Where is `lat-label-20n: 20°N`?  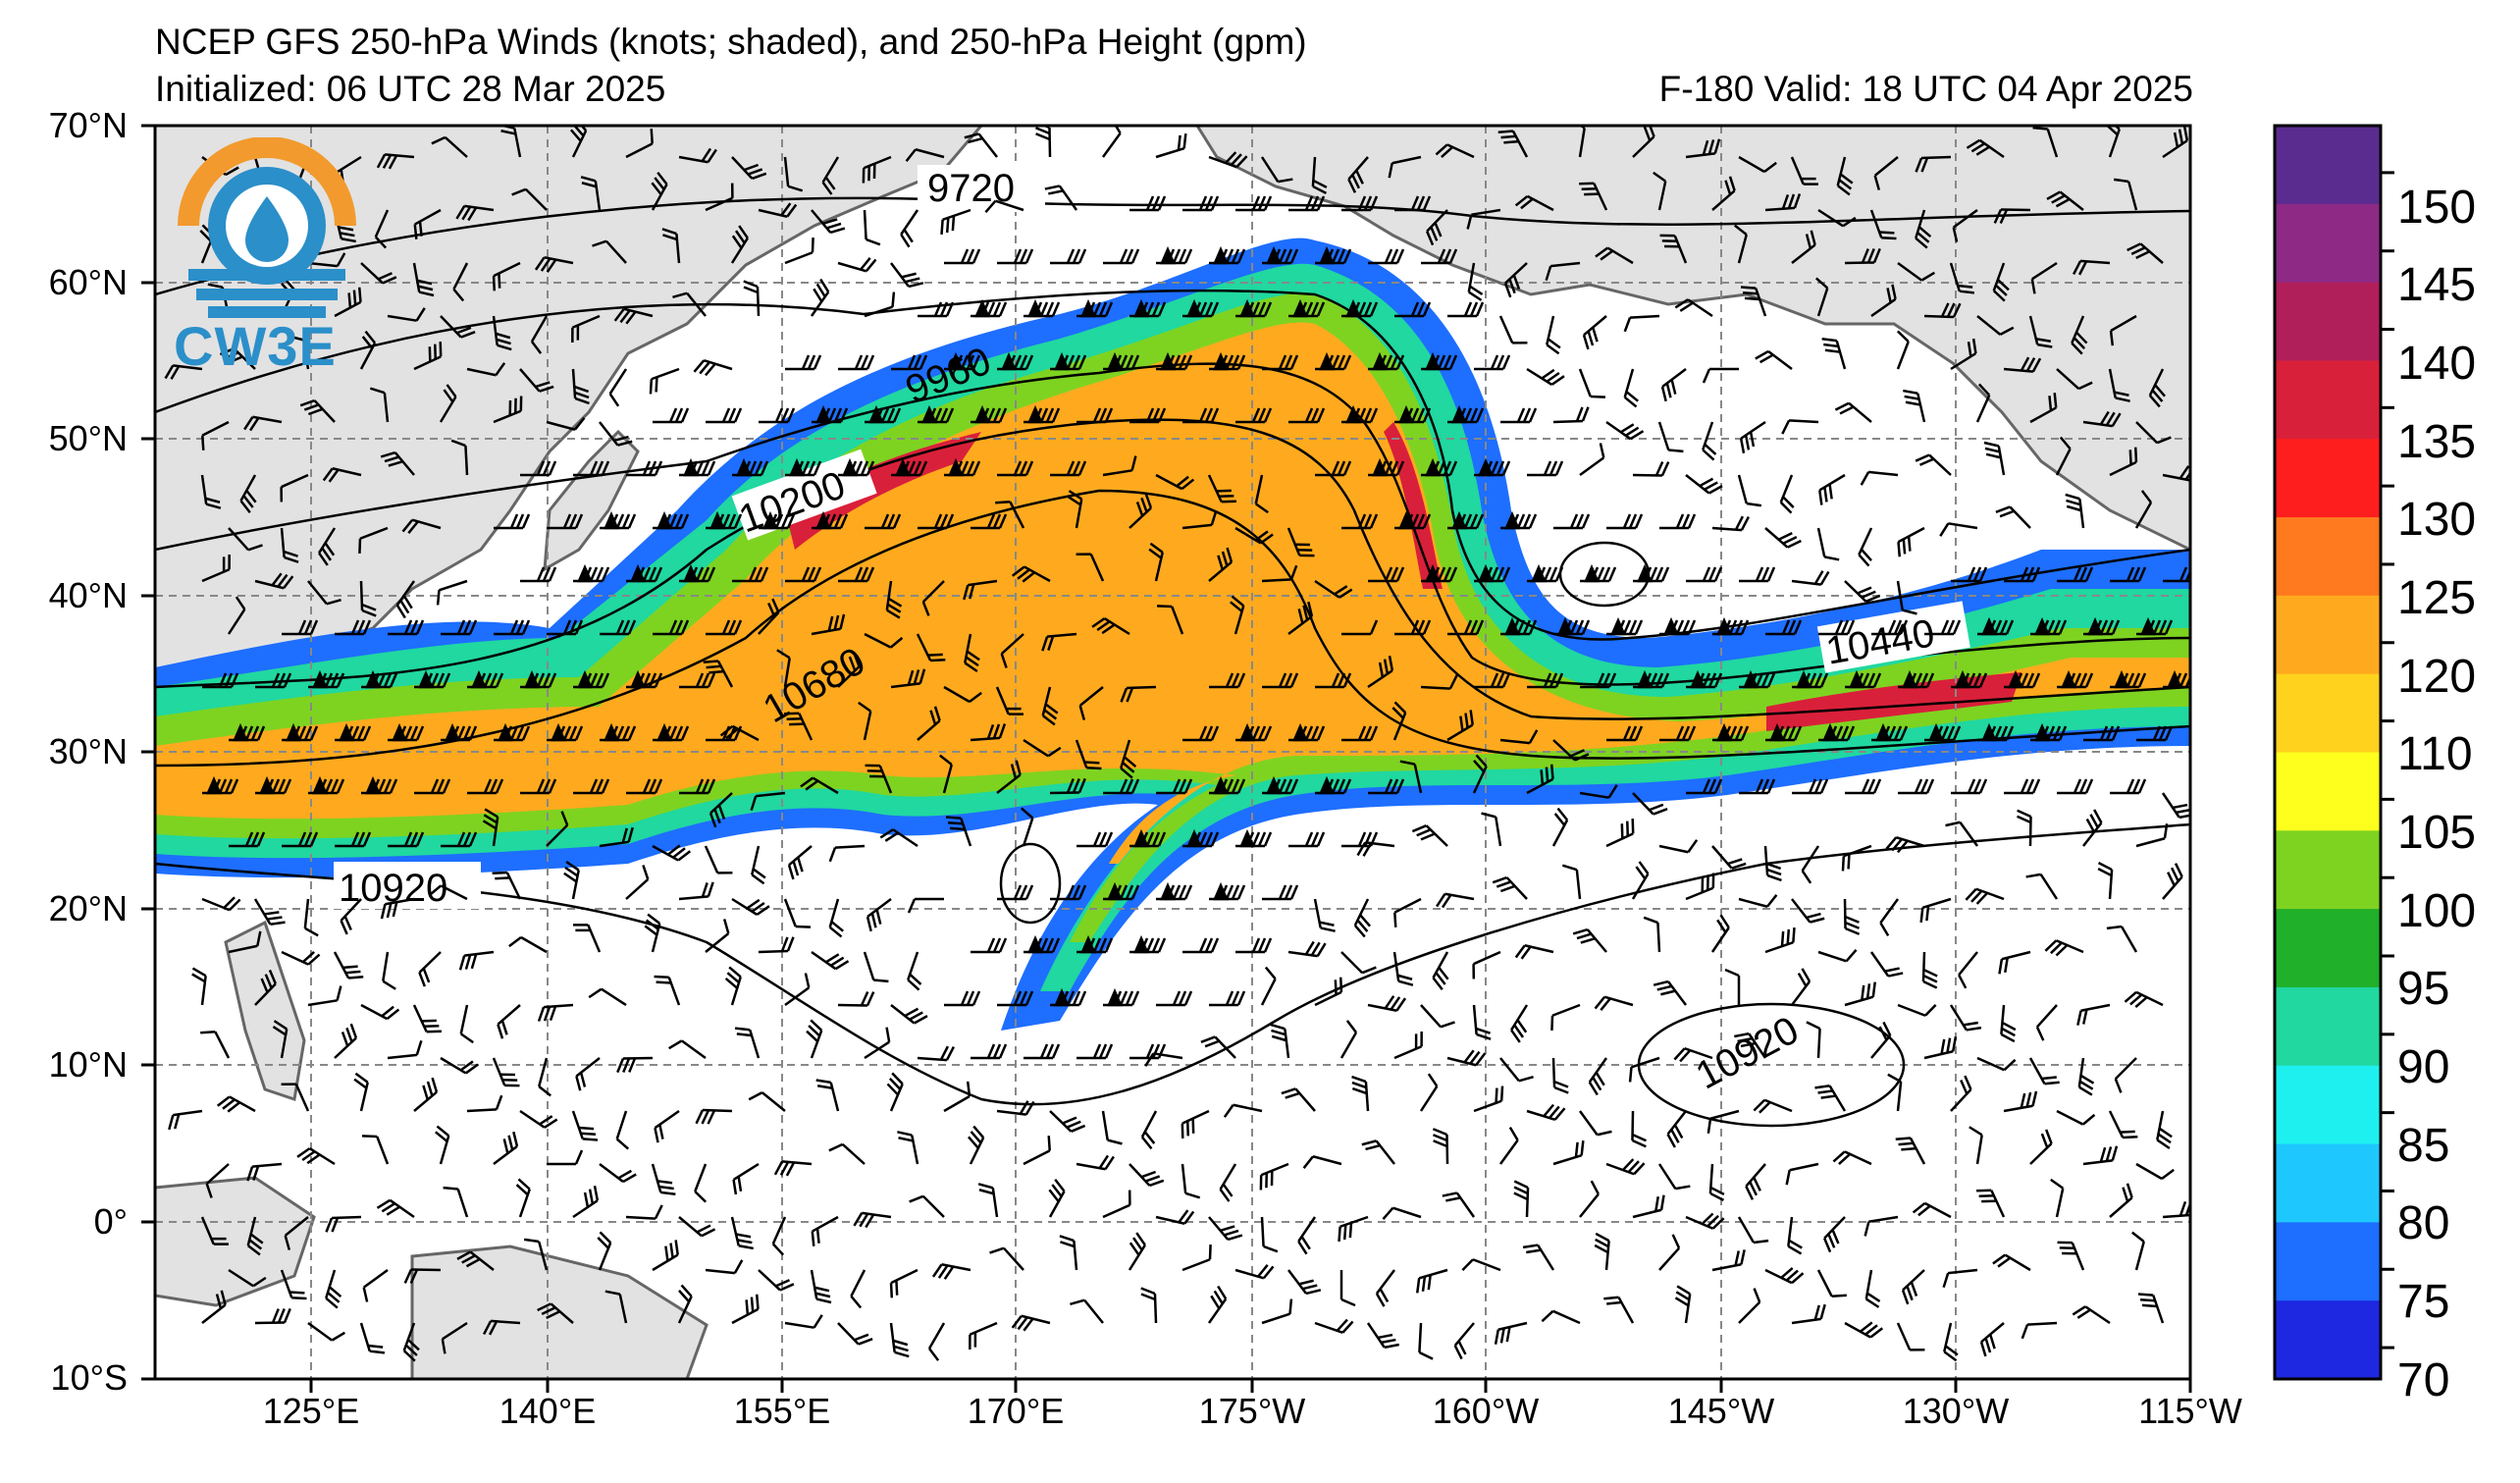
lat-label-20n: 20°N is located at coordinates (88, 908).